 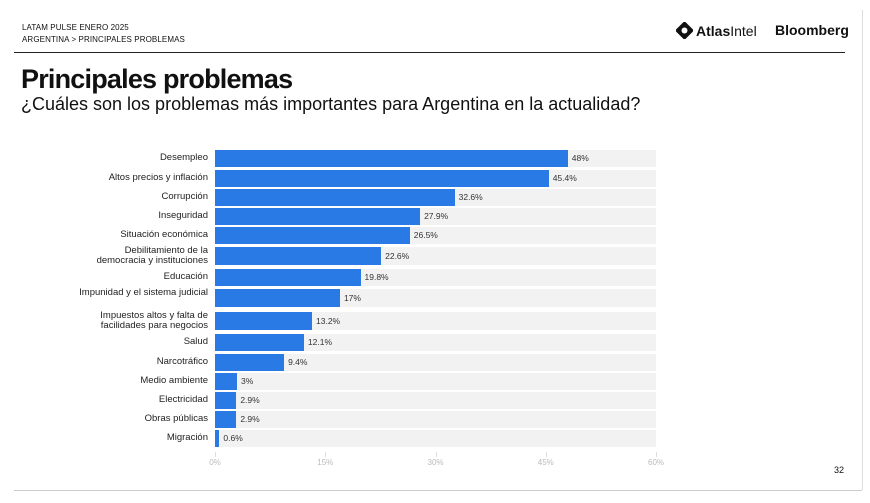 What do you see at coordinates (174, 380) in the screenshot?
I see `category-label: Medio ambiente` at bounding box center [174, 380].